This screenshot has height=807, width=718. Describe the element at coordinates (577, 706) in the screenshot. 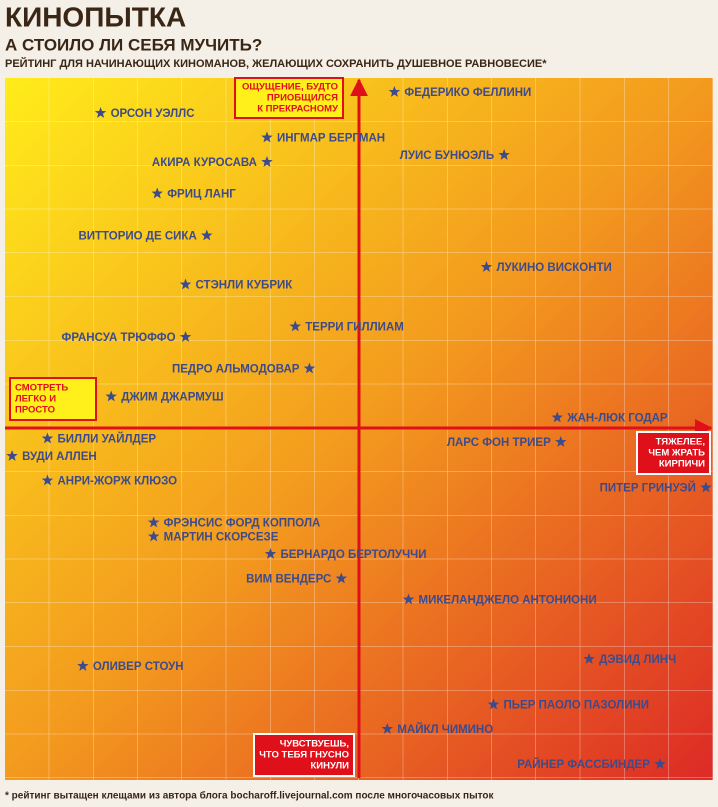

I see `point-label: ПЬЕР ПАОЛО ПАЗОЛИНИ` at that location.